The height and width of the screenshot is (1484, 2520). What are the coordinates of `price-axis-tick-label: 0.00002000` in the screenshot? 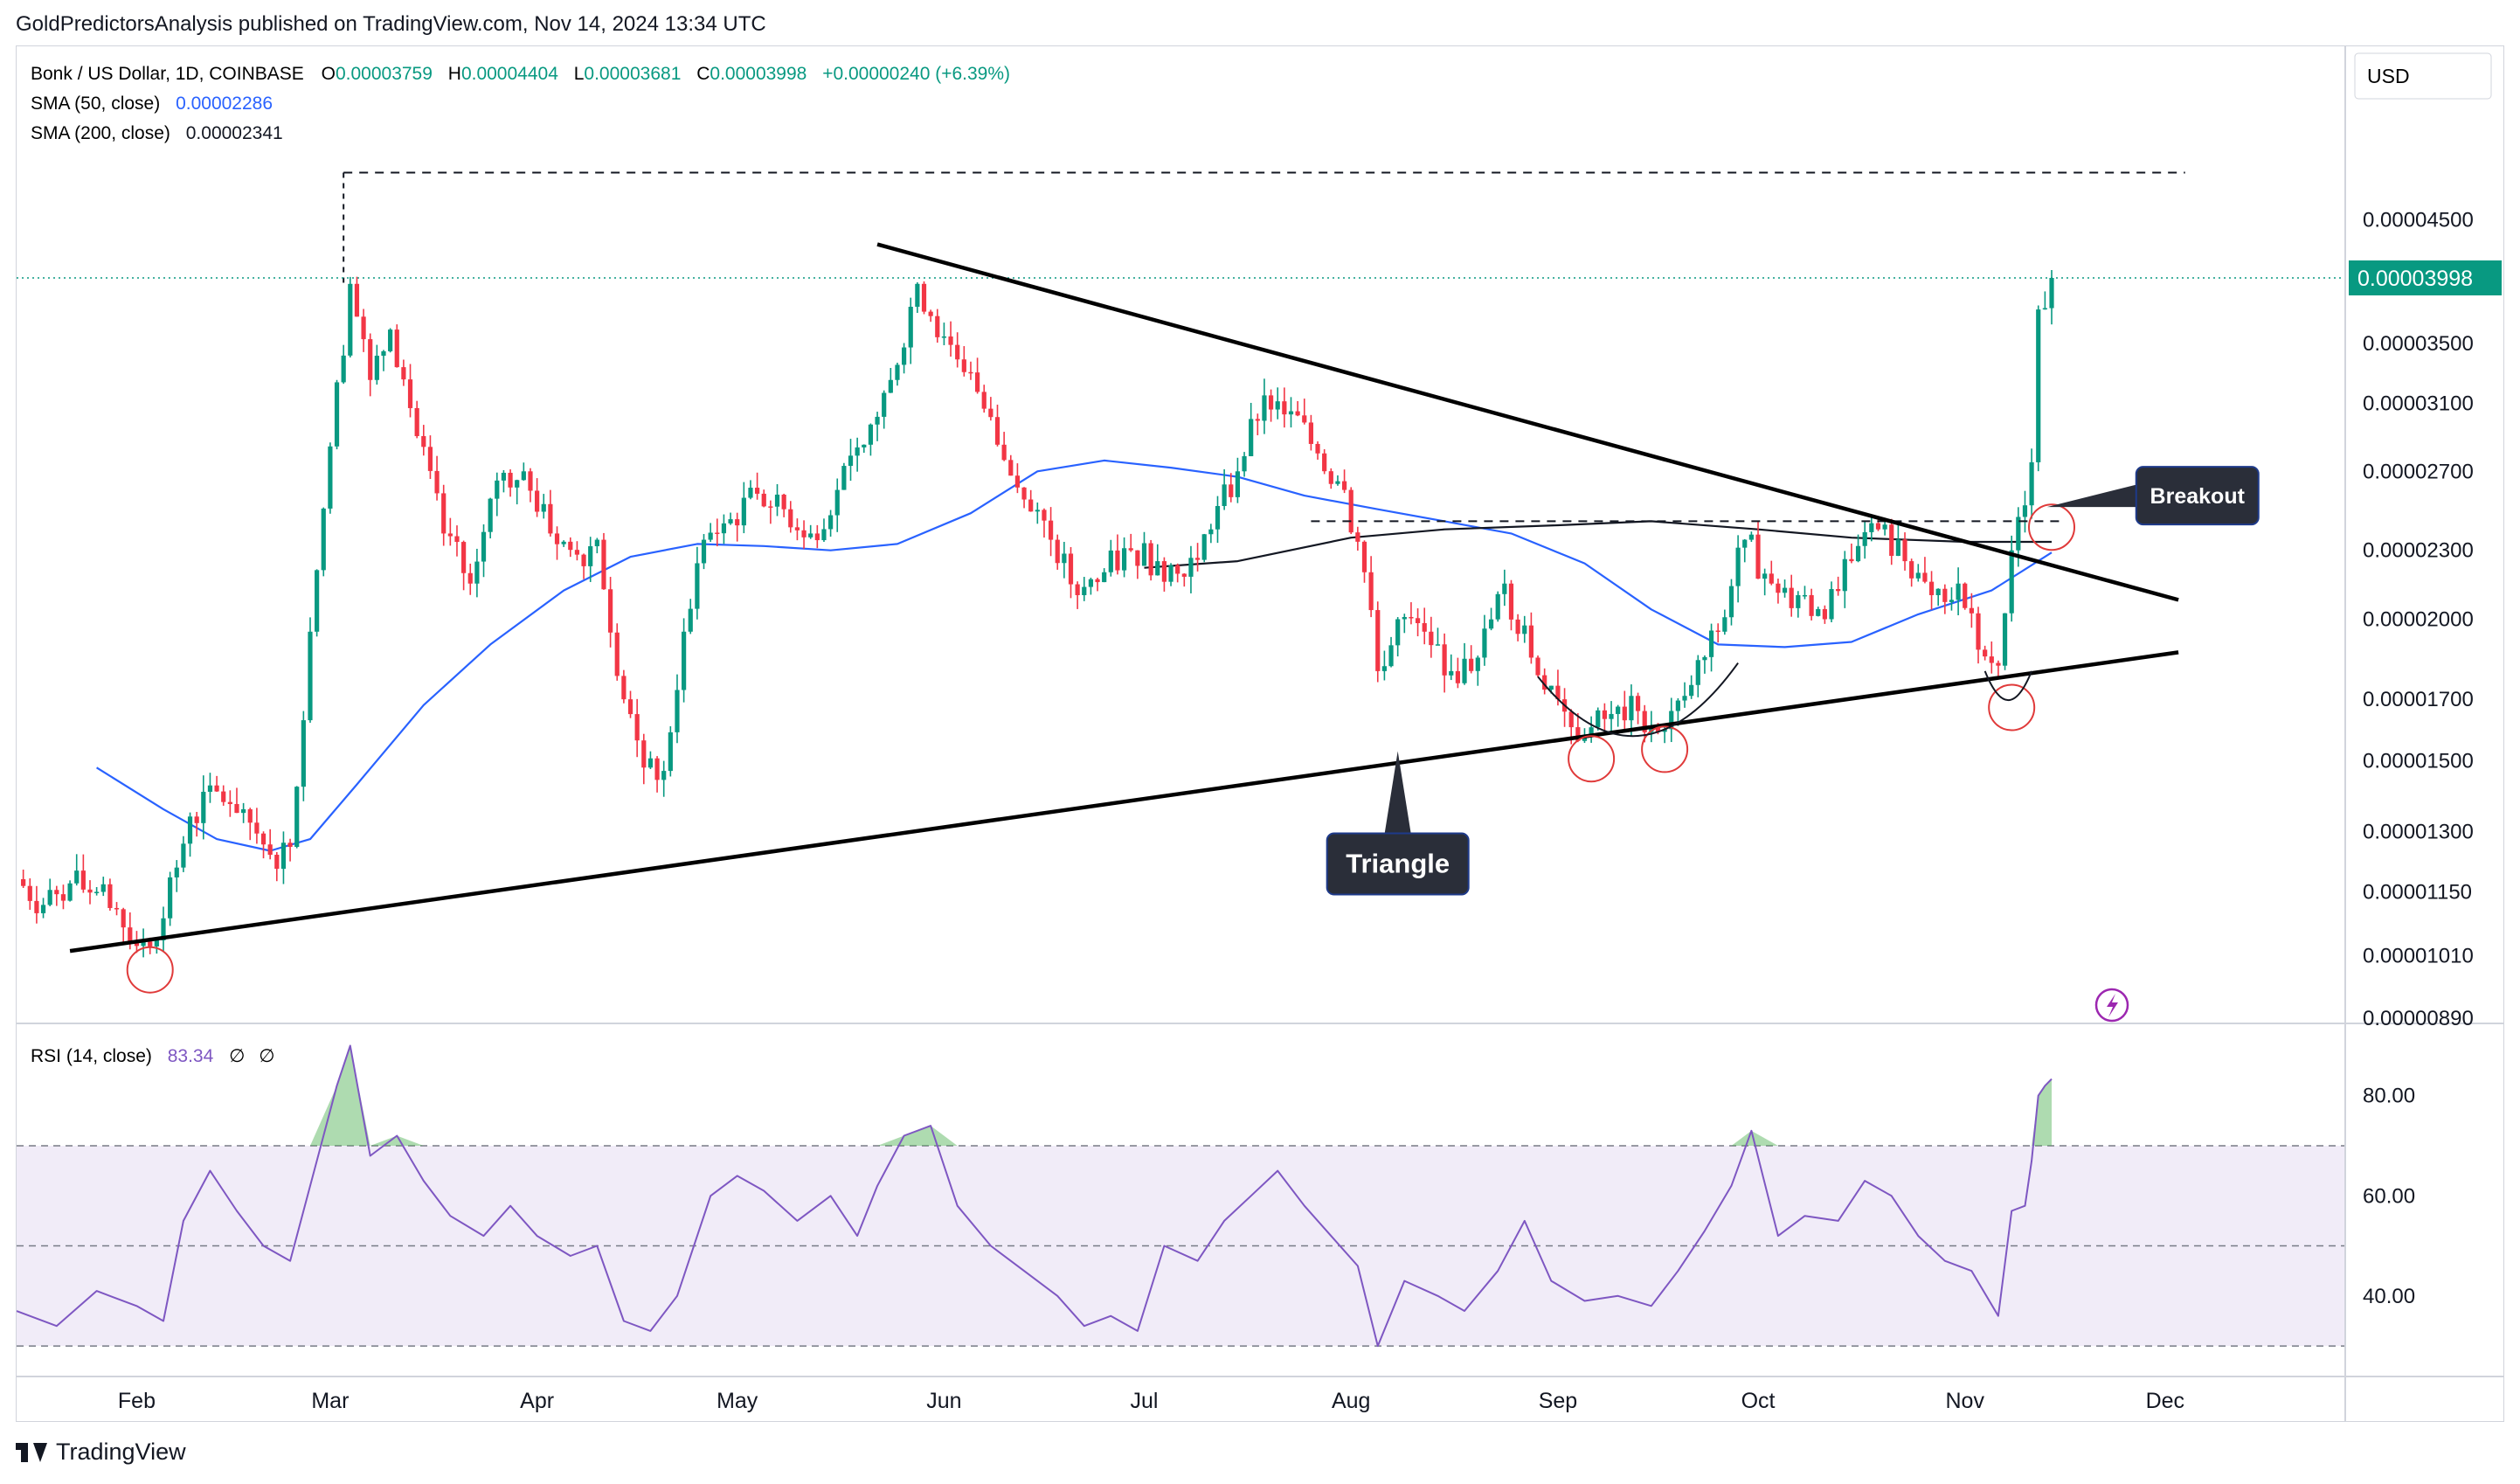 It's located at (2418, 620).